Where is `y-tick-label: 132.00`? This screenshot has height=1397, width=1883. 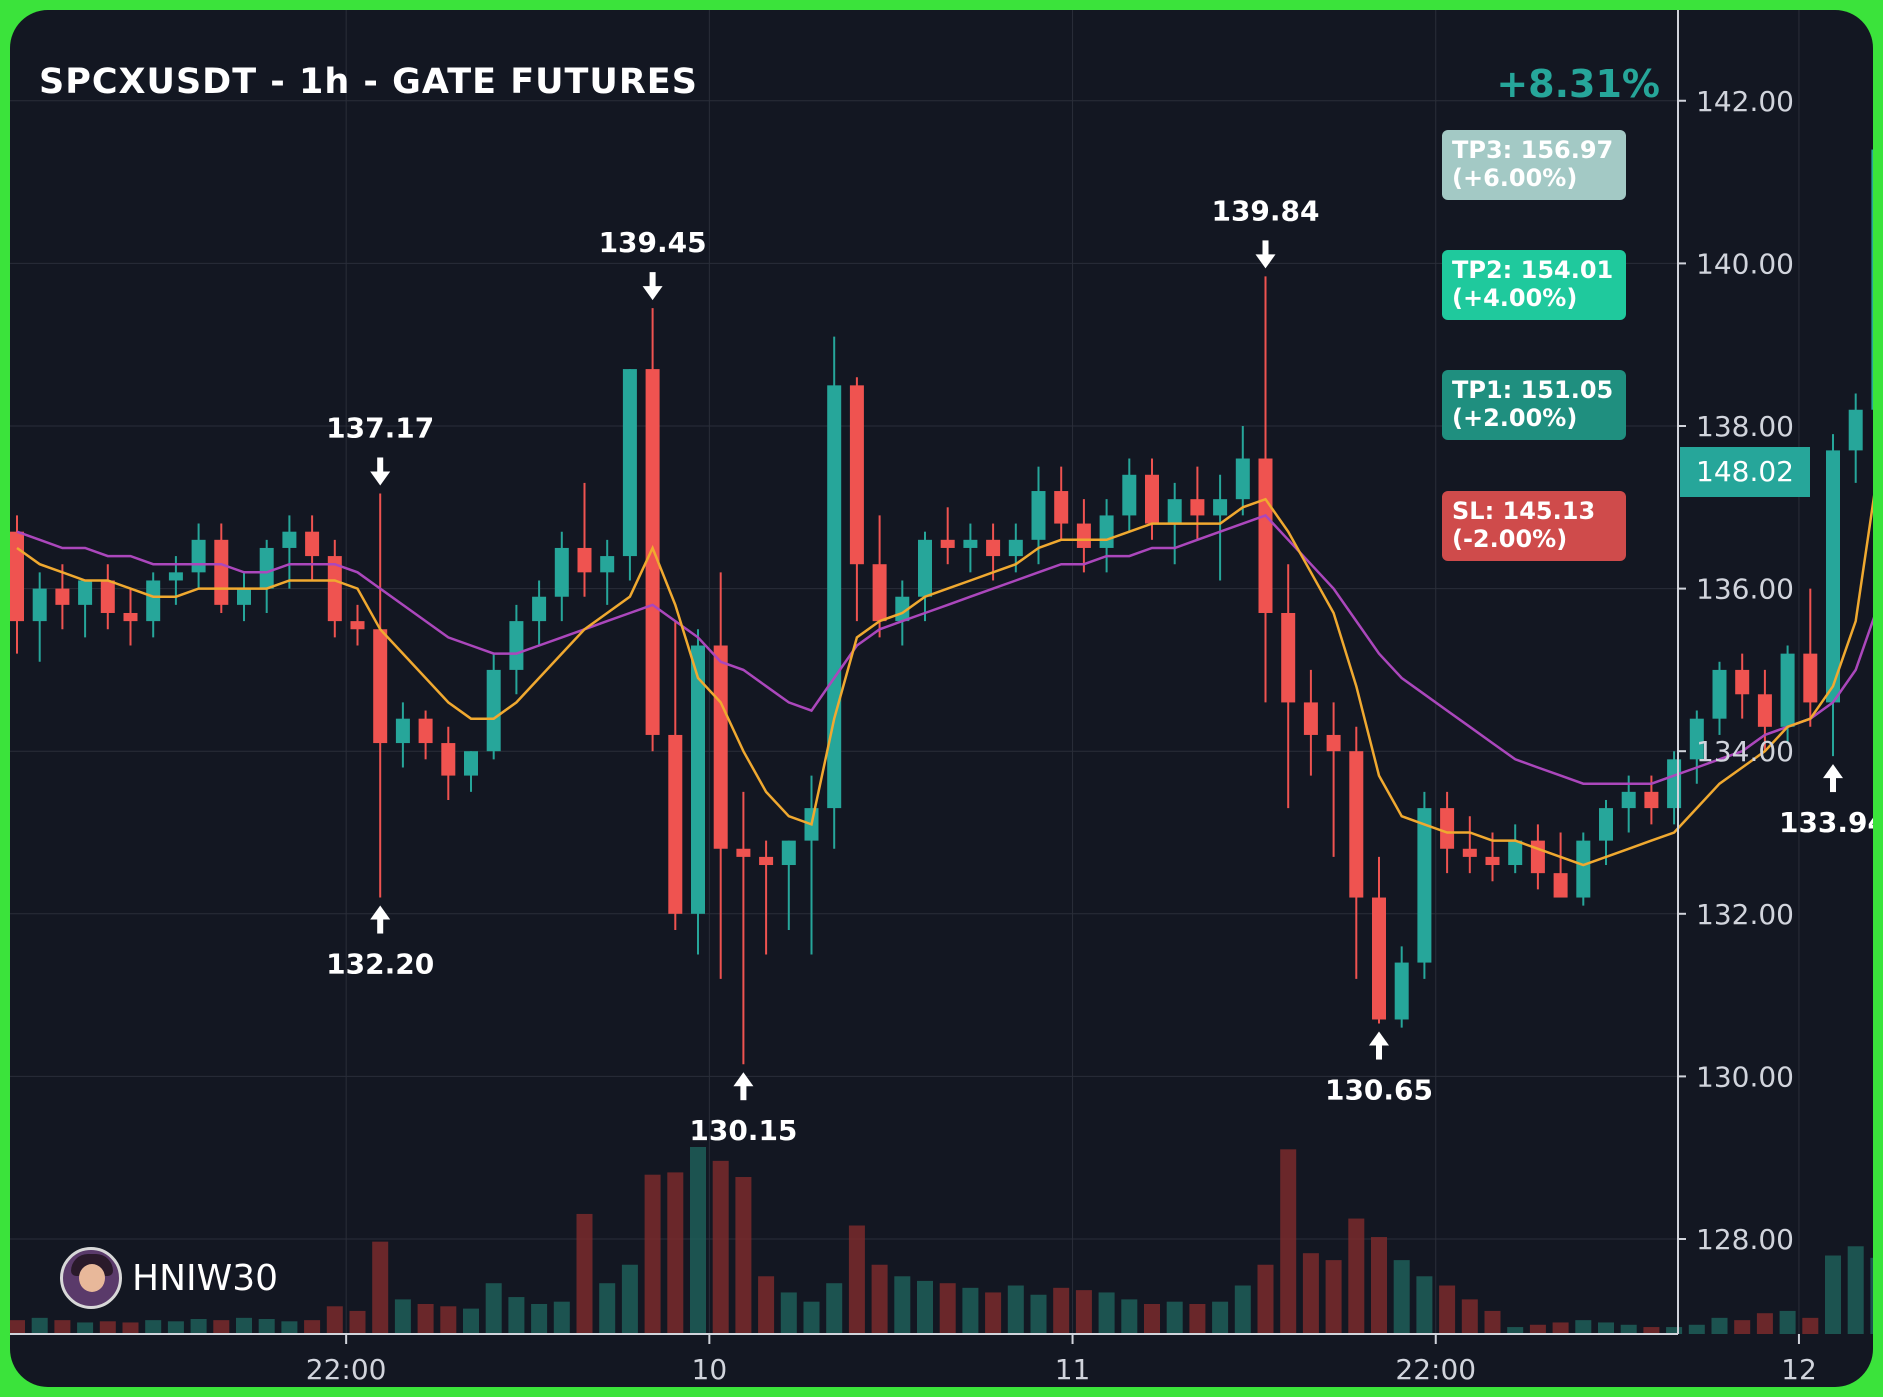 y-tick-label: 132.00 is located at coordinates (1745, 914).